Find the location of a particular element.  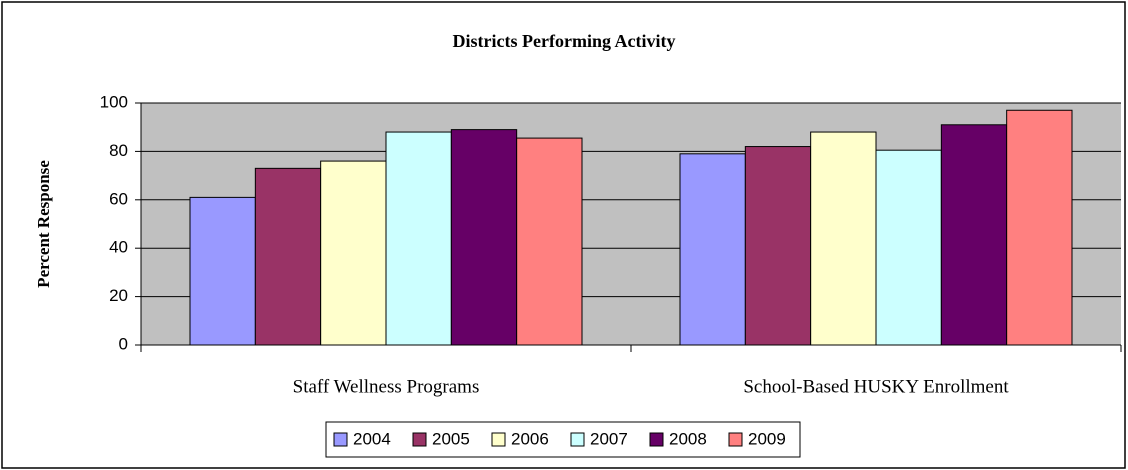

y-tick-label: 80 is located at coordinates (118, 150).